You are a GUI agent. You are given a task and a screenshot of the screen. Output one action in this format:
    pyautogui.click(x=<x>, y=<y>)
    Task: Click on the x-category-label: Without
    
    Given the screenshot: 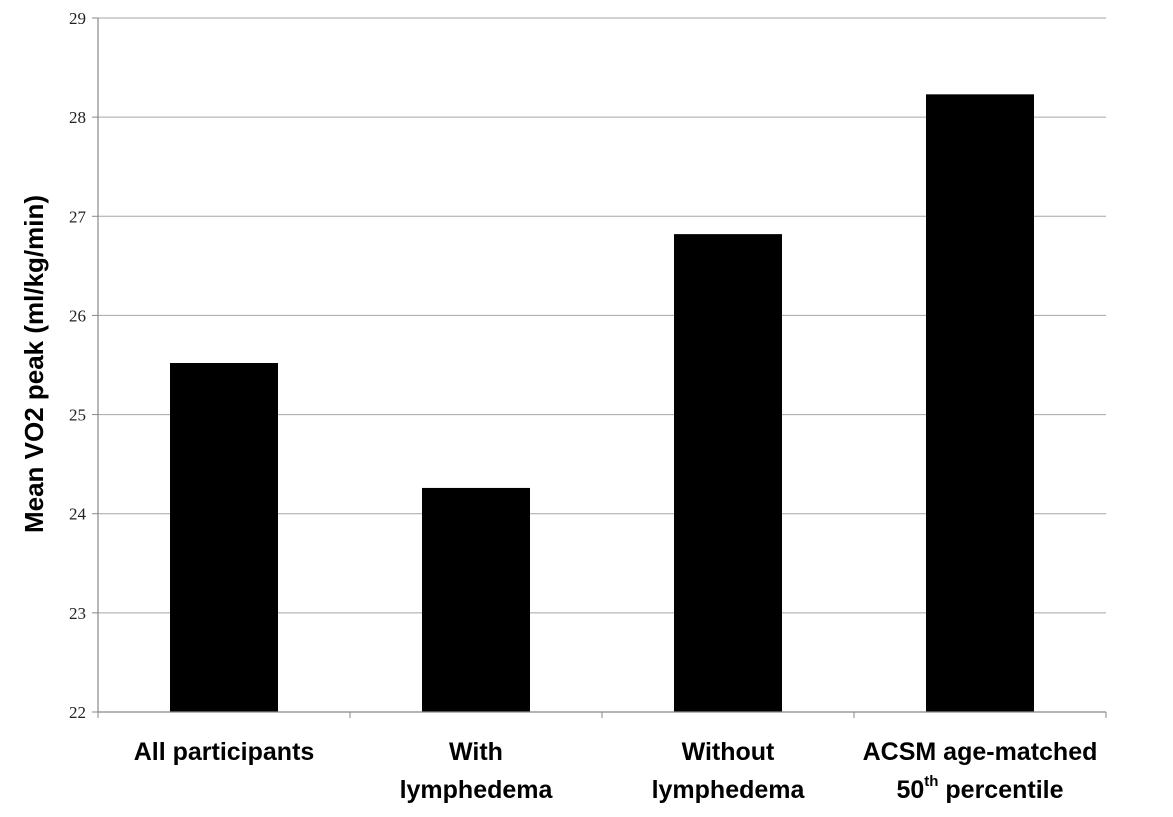 What is the action you would take?
    pyautogui.click(x=728, y=752)
    